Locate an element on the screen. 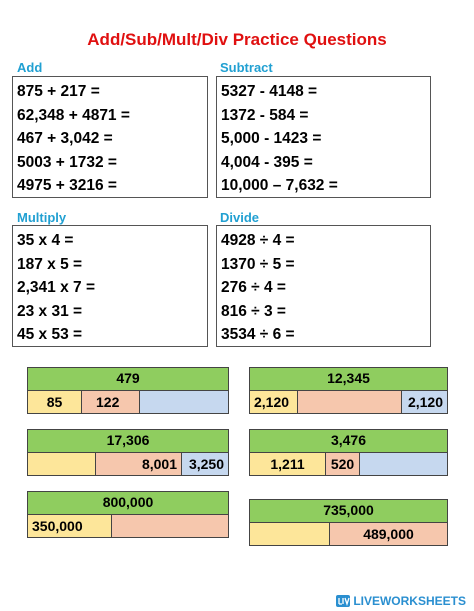 The height and width of the screenshot is (611, 474). bar-model-2: 12,345 2,120 2,120 is located at coordinates (348, 390).